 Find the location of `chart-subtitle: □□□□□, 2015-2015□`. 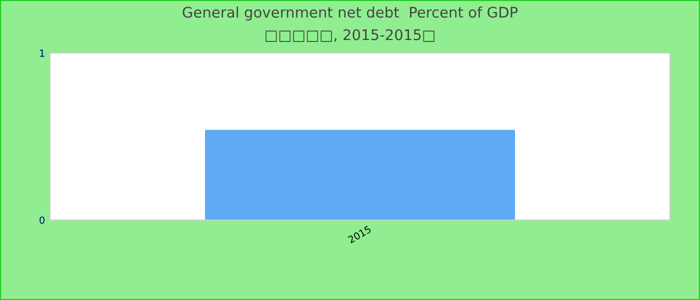

chart-subtitle: □□□□□, 2015-2015□ is located at coordinates (350, 35).